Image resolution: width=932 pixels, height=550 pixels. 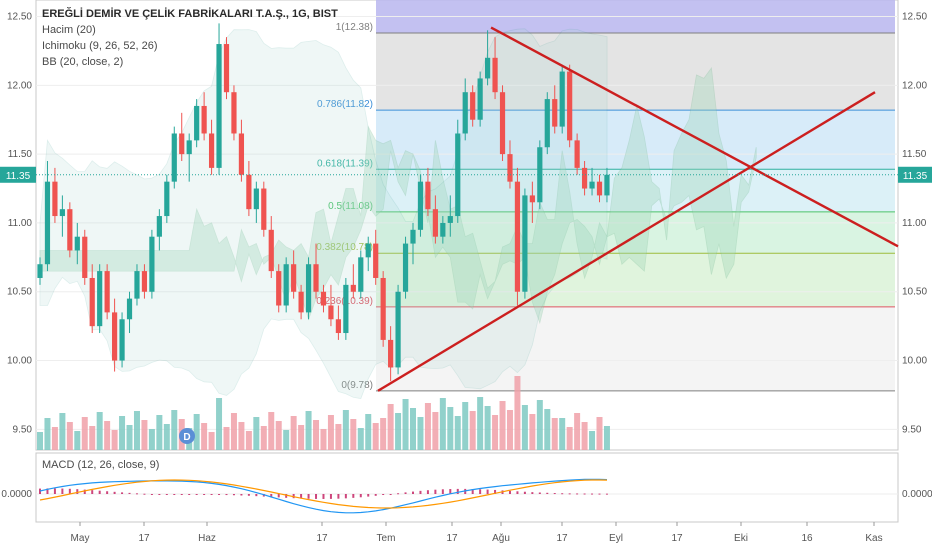 I want to click on ichimoku-indicator-label: Ichimoku (9, 26, 52, 26), so click(x=100, y=46).